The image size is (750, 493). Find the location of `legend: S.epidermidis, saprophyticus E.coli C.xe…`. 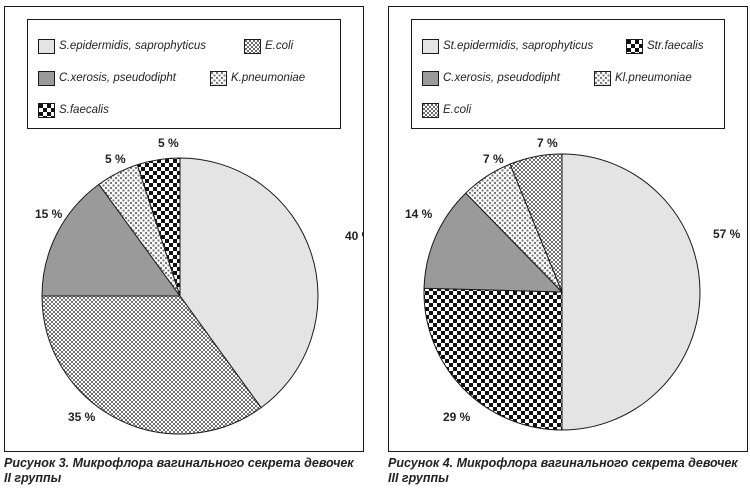

legend: S.epidermidis, saprophyticus E.coli C.xe… is located at coordinates (184, 74).